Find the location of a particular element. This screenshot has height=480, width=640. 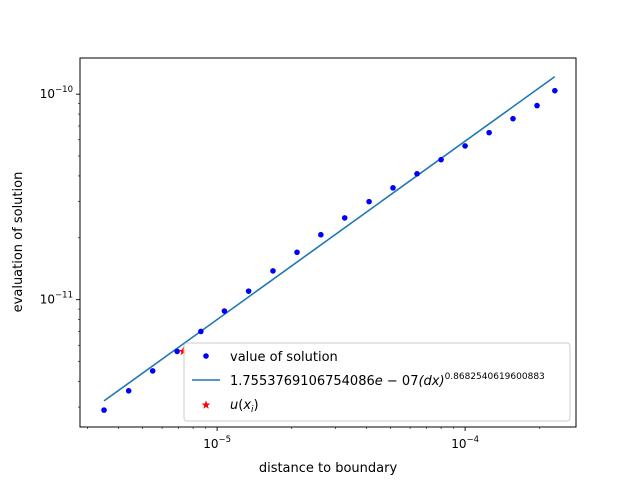

fit-e: e is located at coordinates (379, 381).